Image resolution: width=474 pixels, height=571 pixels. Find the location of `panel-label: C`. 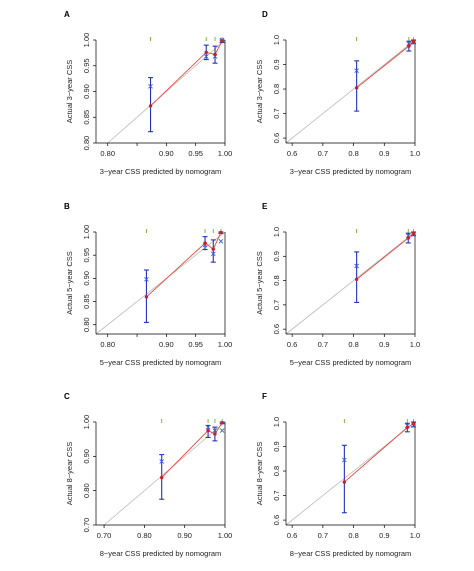

panel-label: C is located at coordinates (67, 396).